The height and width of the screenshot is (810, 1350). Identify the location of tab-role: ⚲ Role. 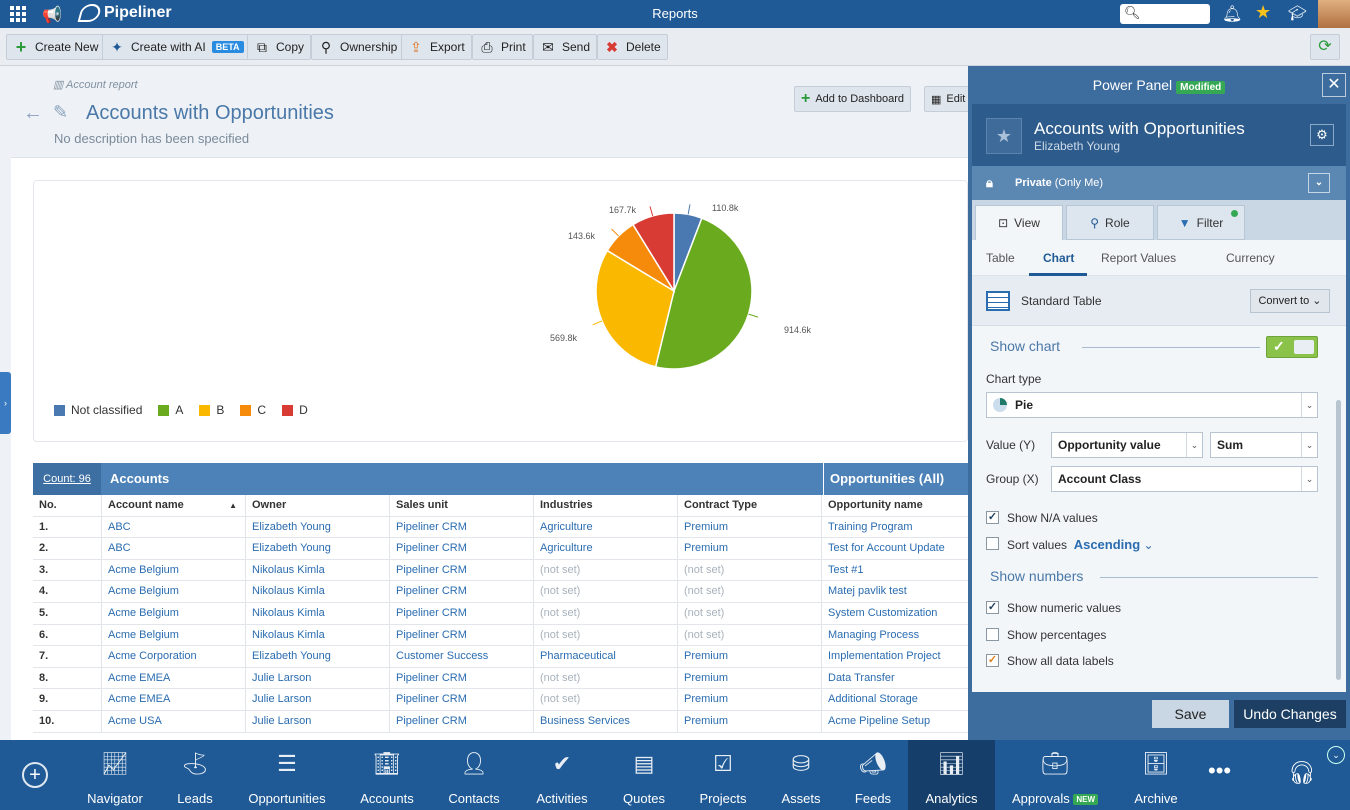
(1110, 222).